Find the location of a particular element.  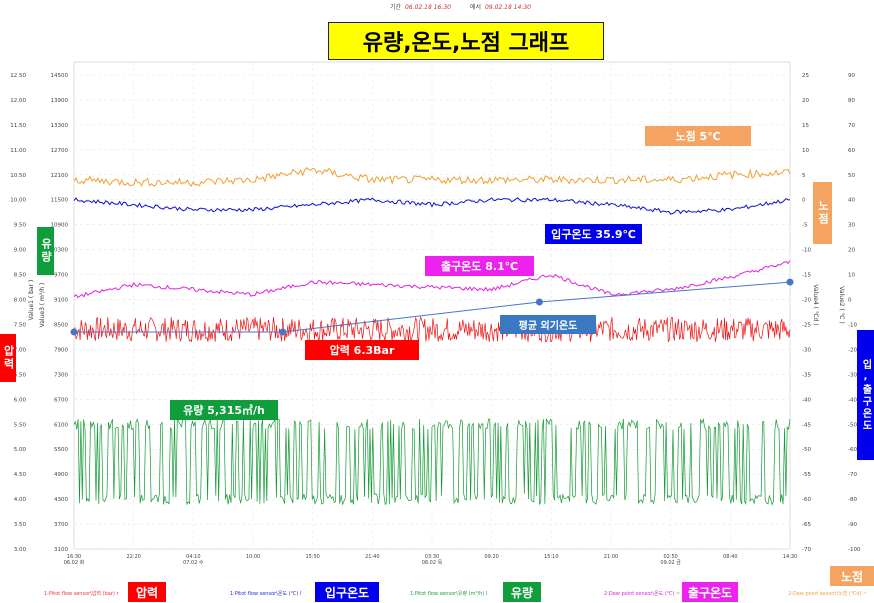

series-압력 is located at coordinates (432, 329).